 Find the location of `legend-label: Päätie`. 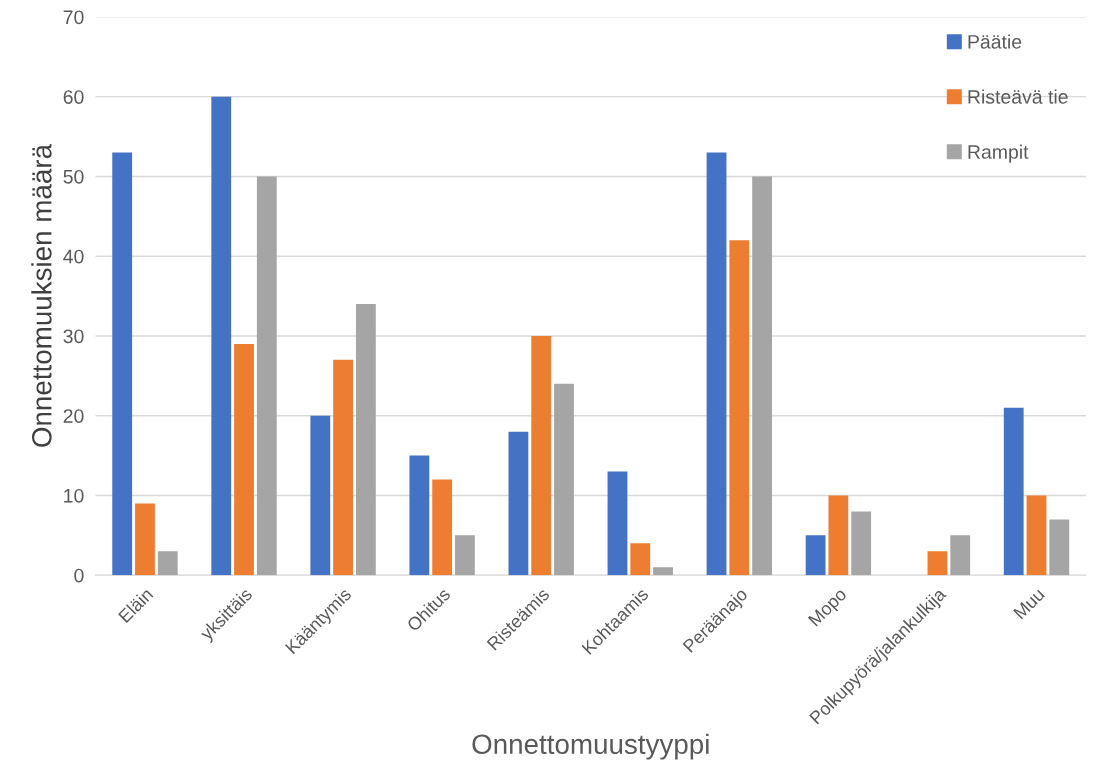

legend-label: Päätie is located at coordinates (995, 41).